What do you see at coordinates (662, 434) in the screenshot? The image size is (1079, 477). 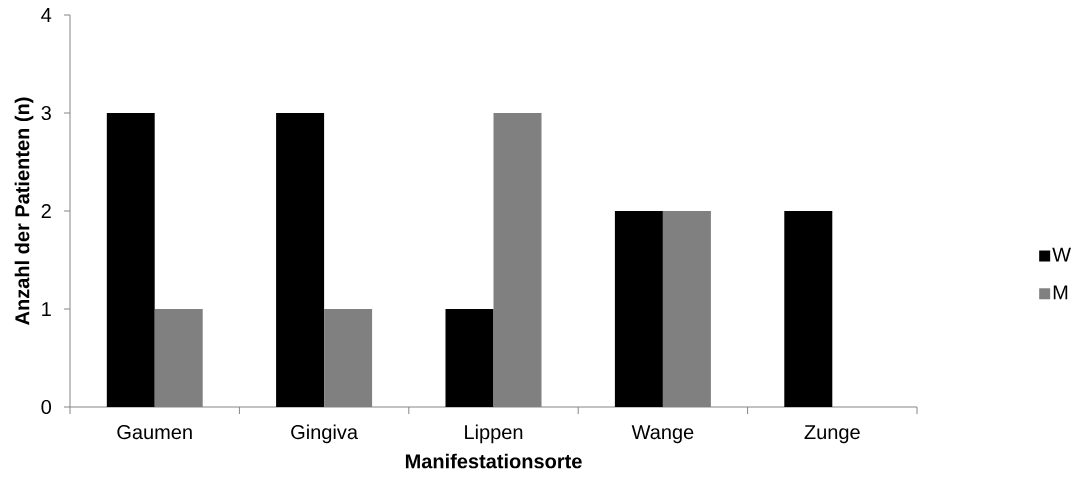 I see `x-tick-label: Wange` at bounding box center [662, 434].